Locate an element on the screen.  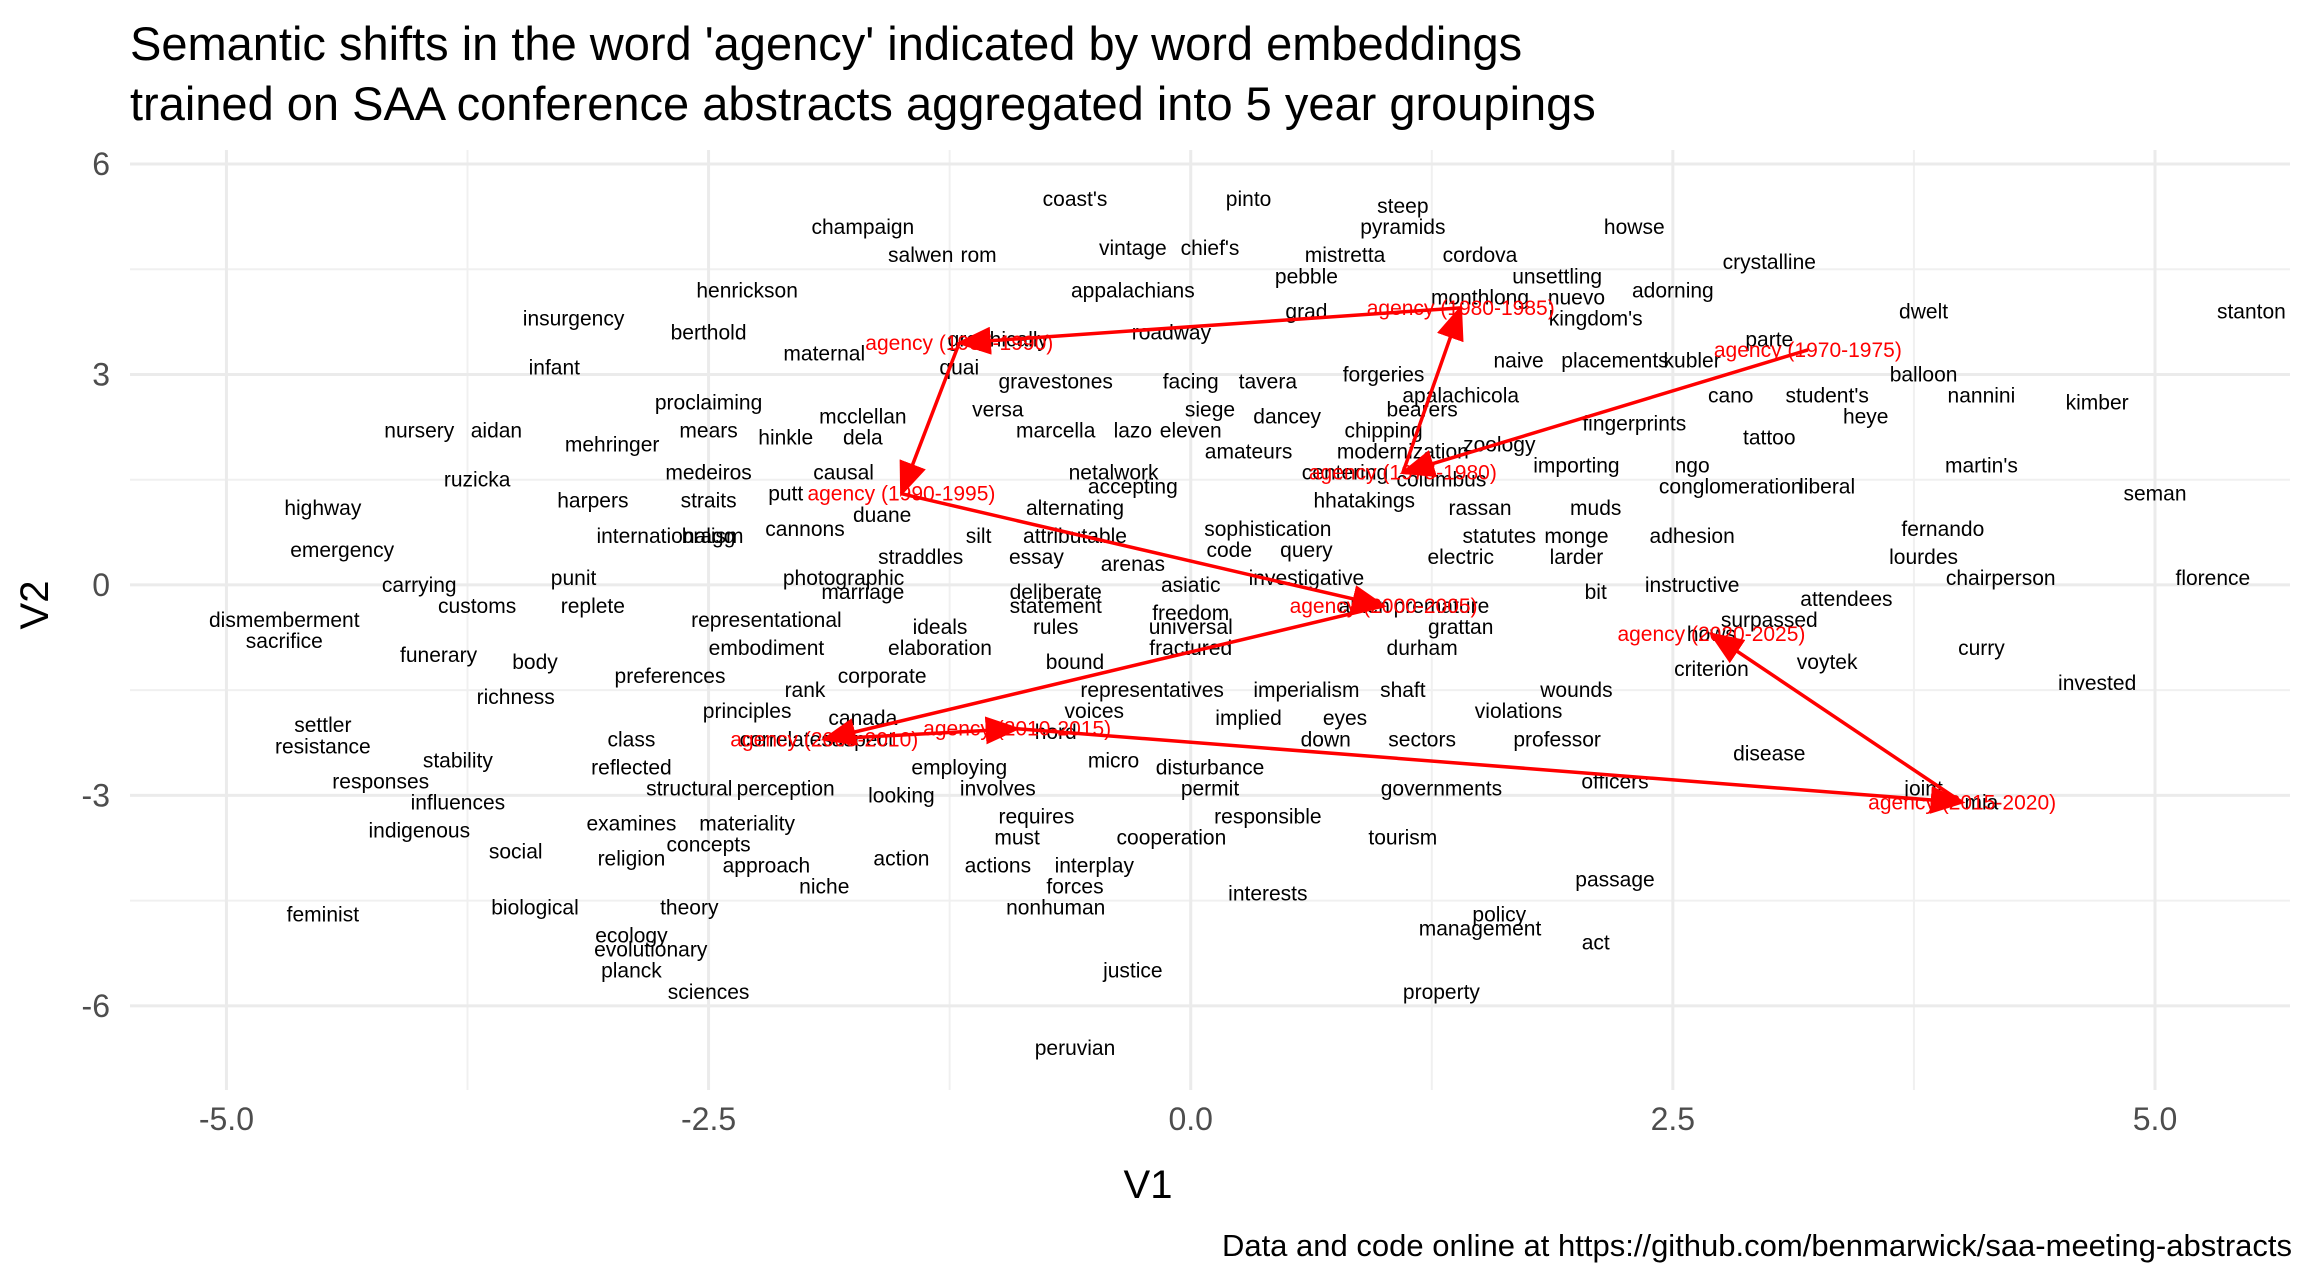
word-label: balloon is located at coordinates (1924, 374).